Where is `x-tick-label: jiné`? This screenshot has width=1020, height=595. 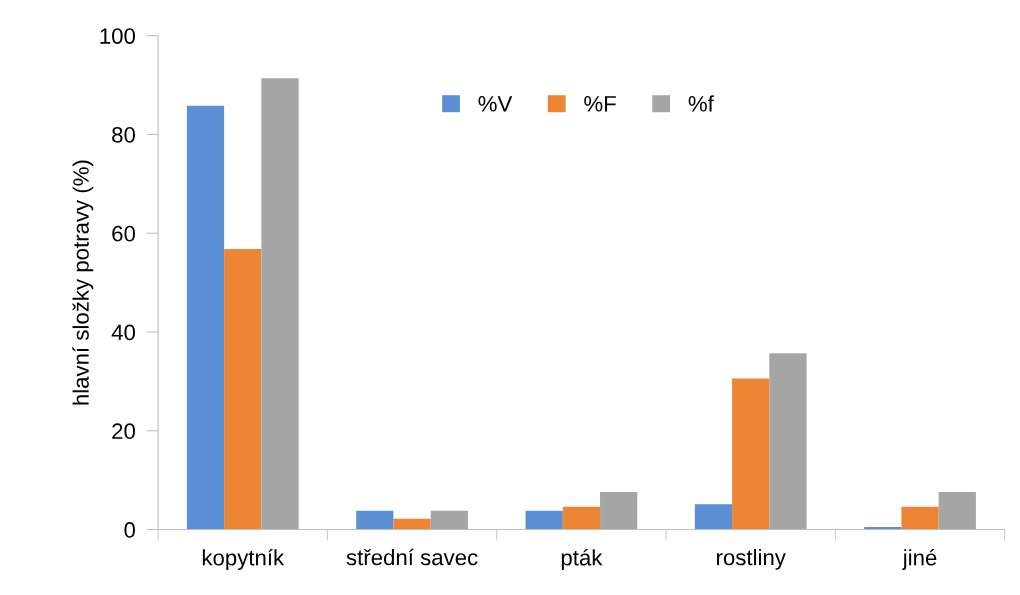 x-tick-label: jiné is located at coordinates (919, 559).